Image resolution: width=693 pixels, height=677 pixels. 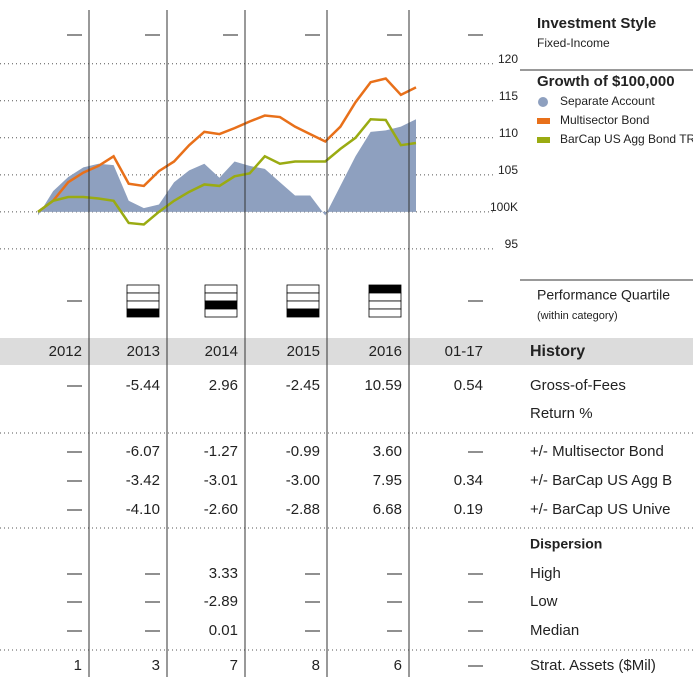 I want to click on cell: 2.96, so click(x=223, y=385).